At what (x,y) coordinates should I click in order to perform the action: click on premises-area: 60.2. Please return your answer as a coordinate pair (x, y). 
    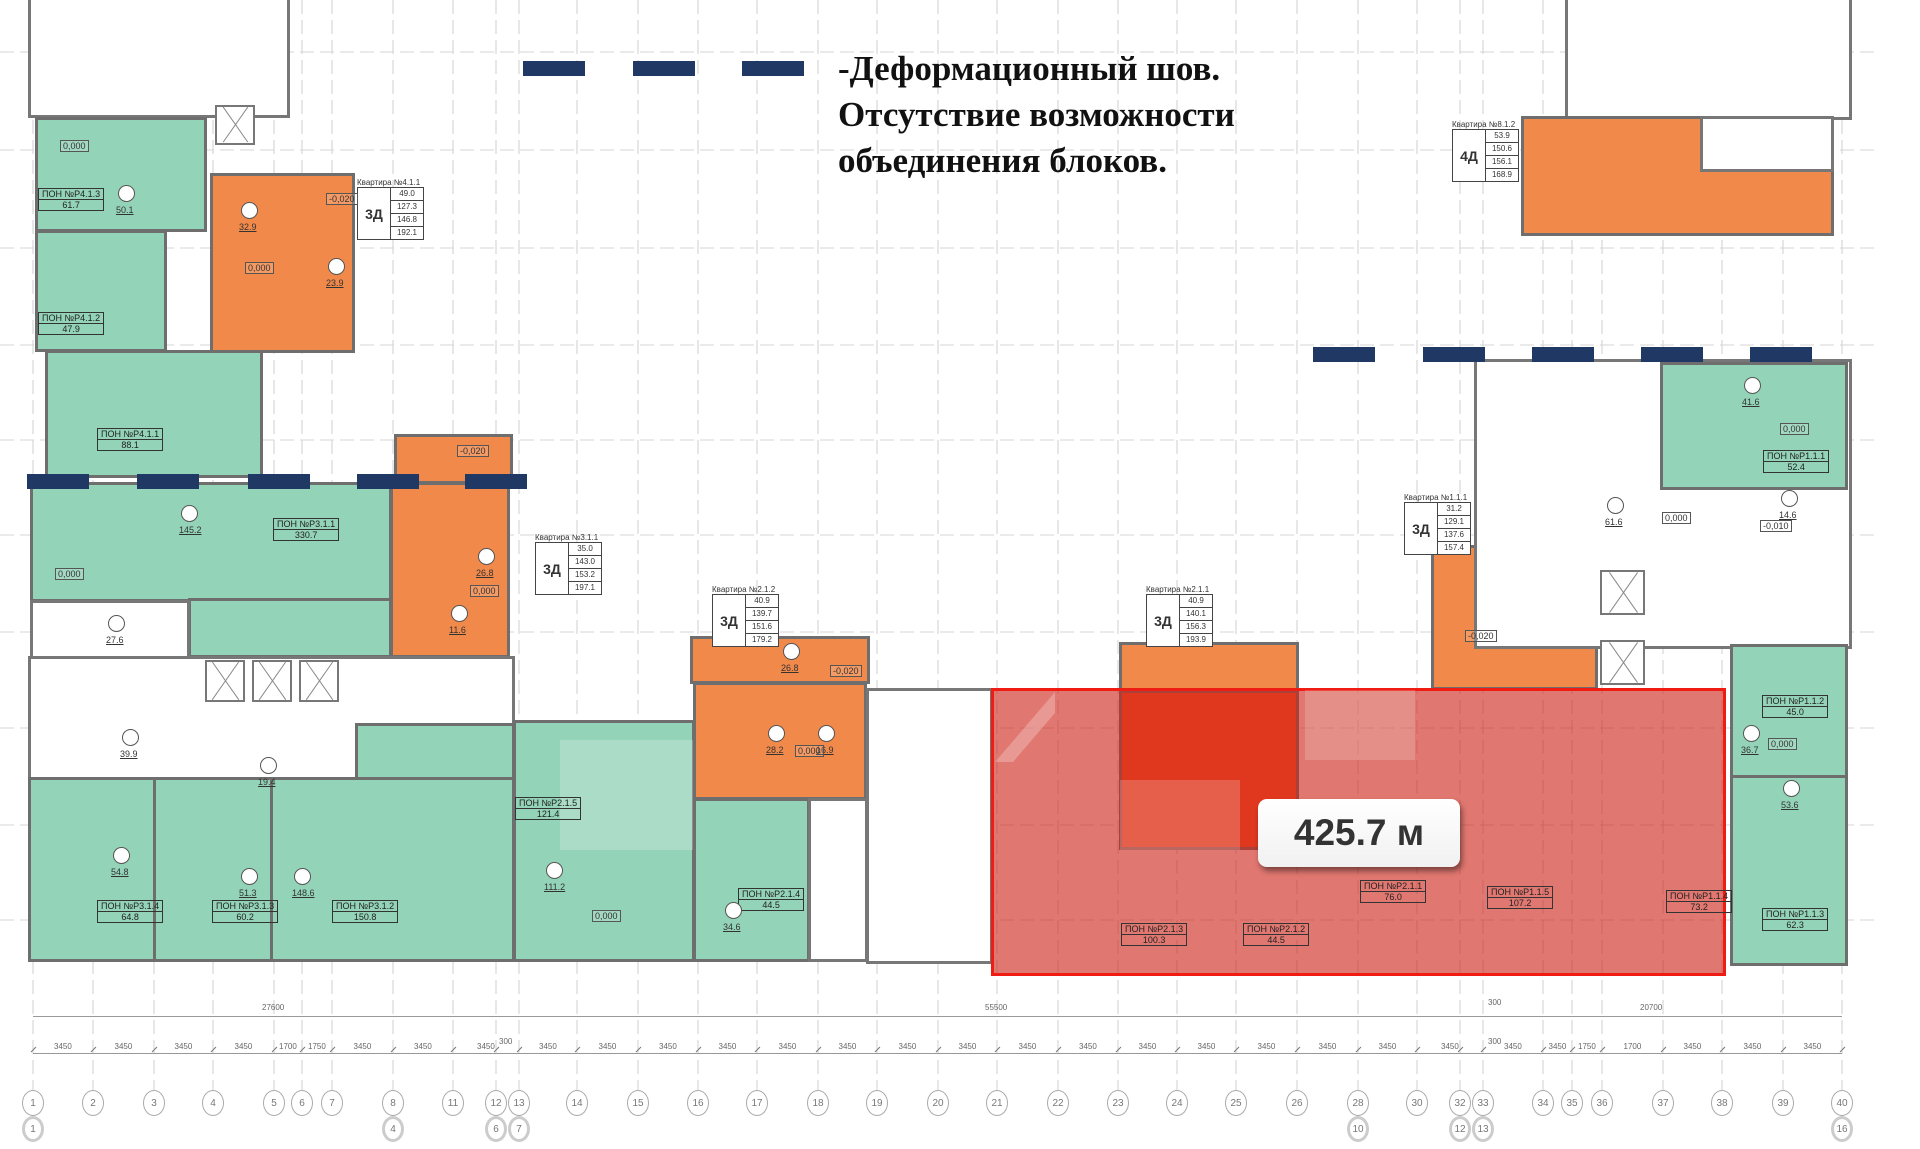
    Looking at the image, I should click on (245, 917).